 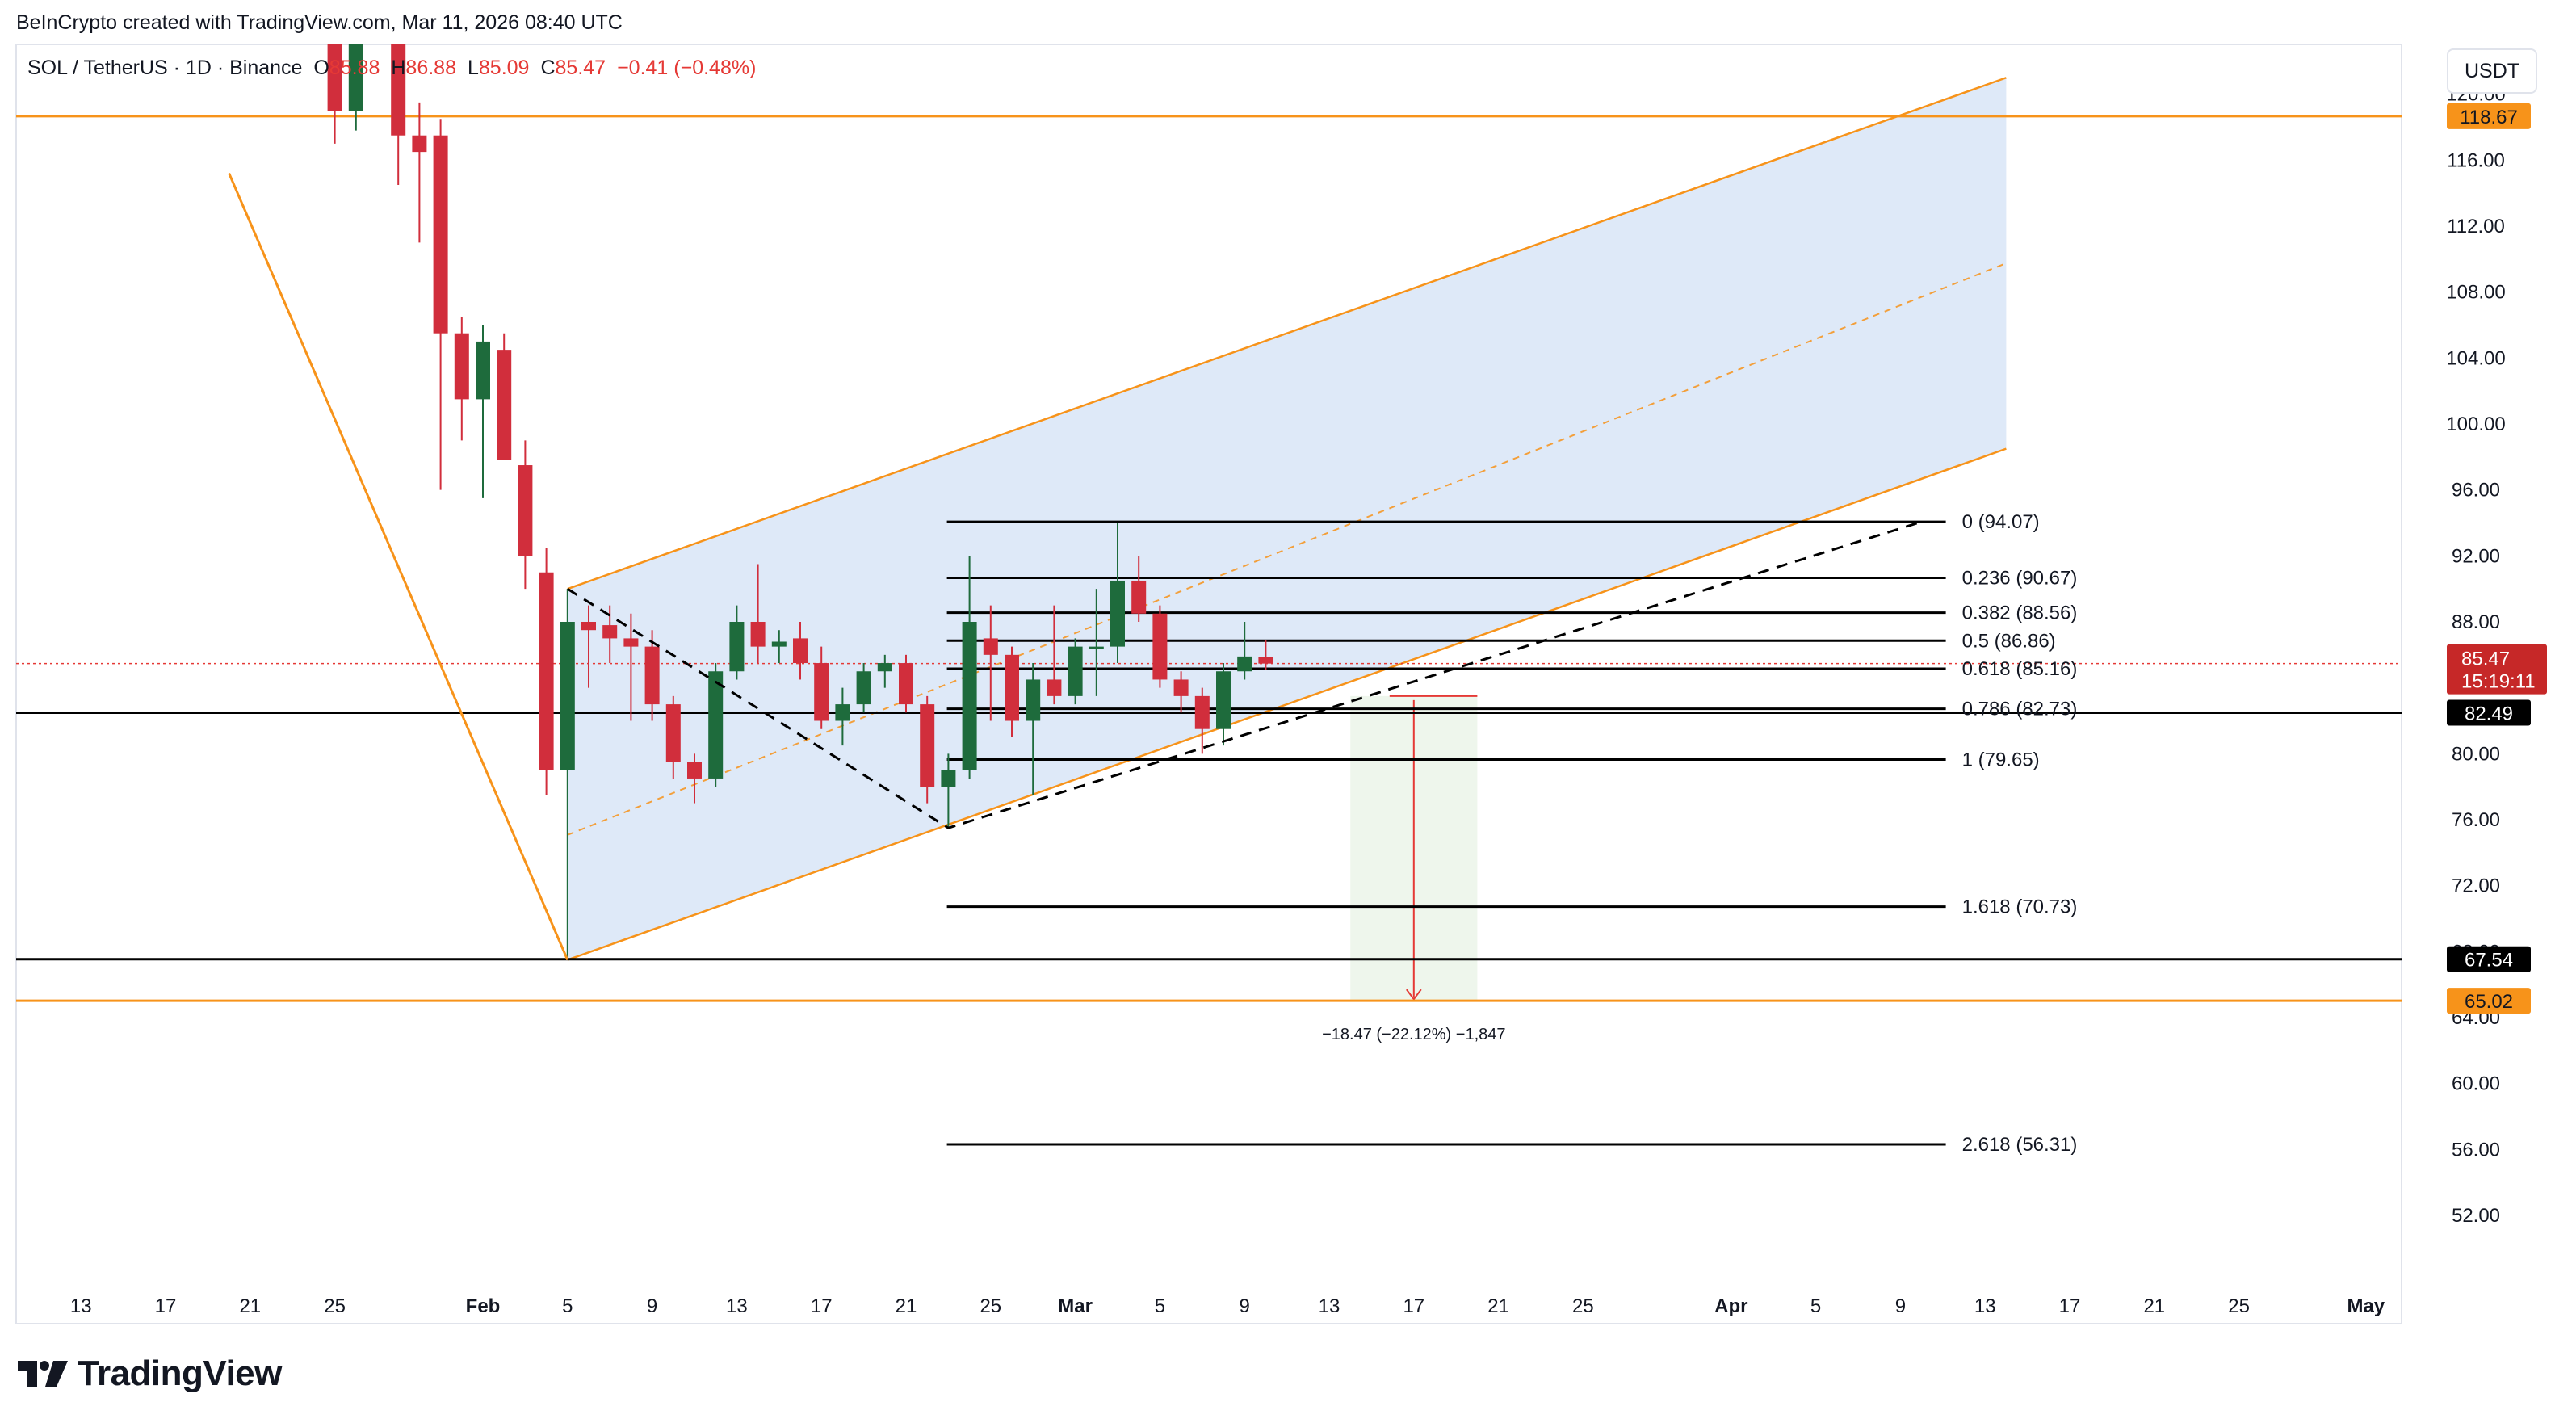 I want to click on fib-label-2: 0.382 (88.56), so click(x=2020, y=613).